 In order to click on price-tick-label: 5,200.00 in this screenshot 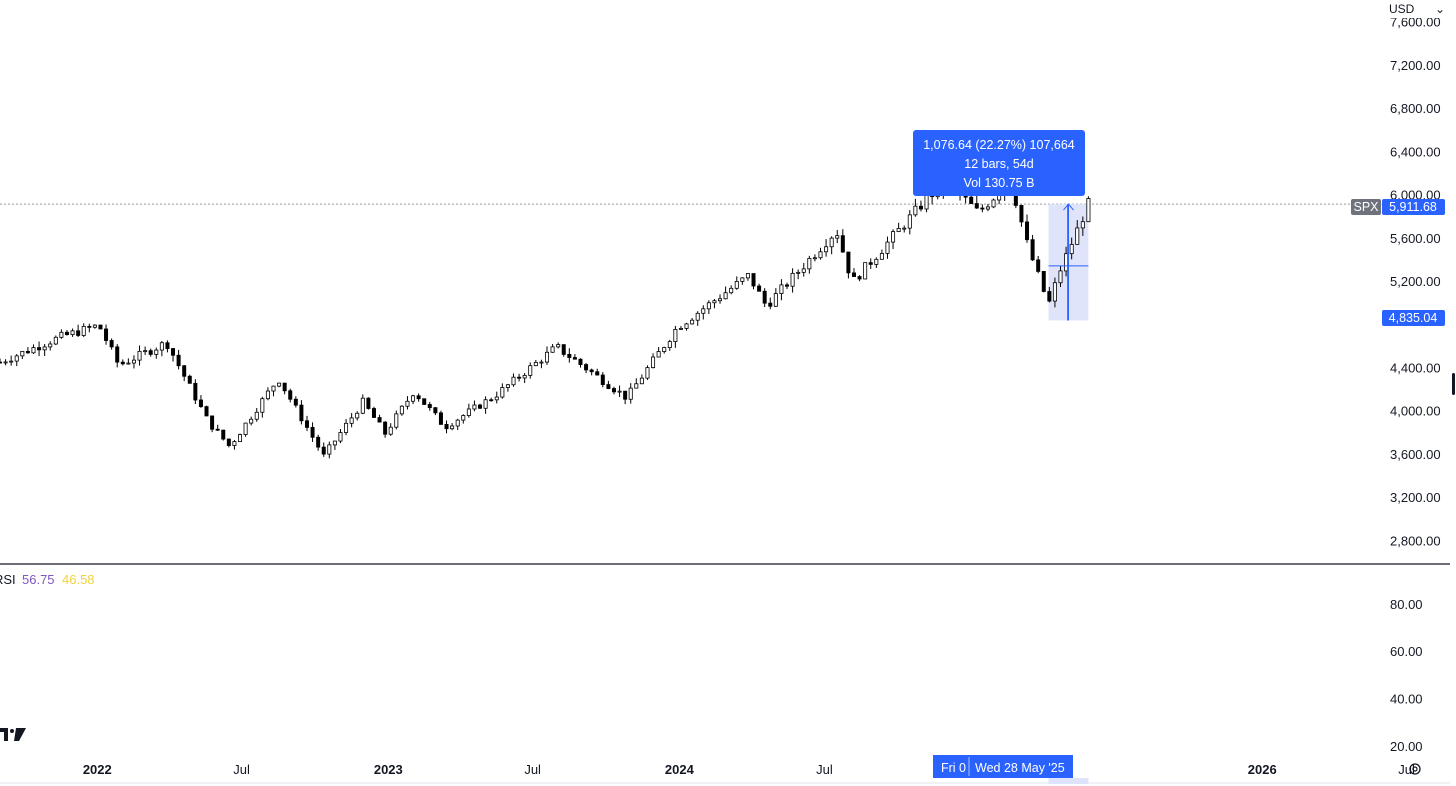, I will do `click(1415, 281)`.